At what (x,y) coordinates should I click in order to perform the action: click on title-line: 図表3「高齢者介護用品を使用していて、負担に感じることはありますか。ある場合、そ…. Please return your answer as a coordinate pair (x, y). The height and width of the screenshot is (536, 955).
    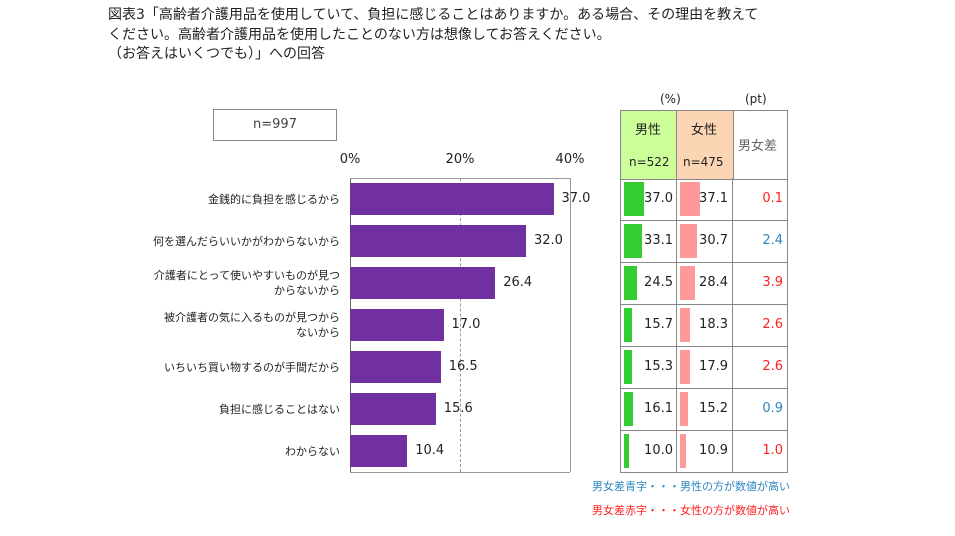
    Looking at the image, I should click on (433, 15).